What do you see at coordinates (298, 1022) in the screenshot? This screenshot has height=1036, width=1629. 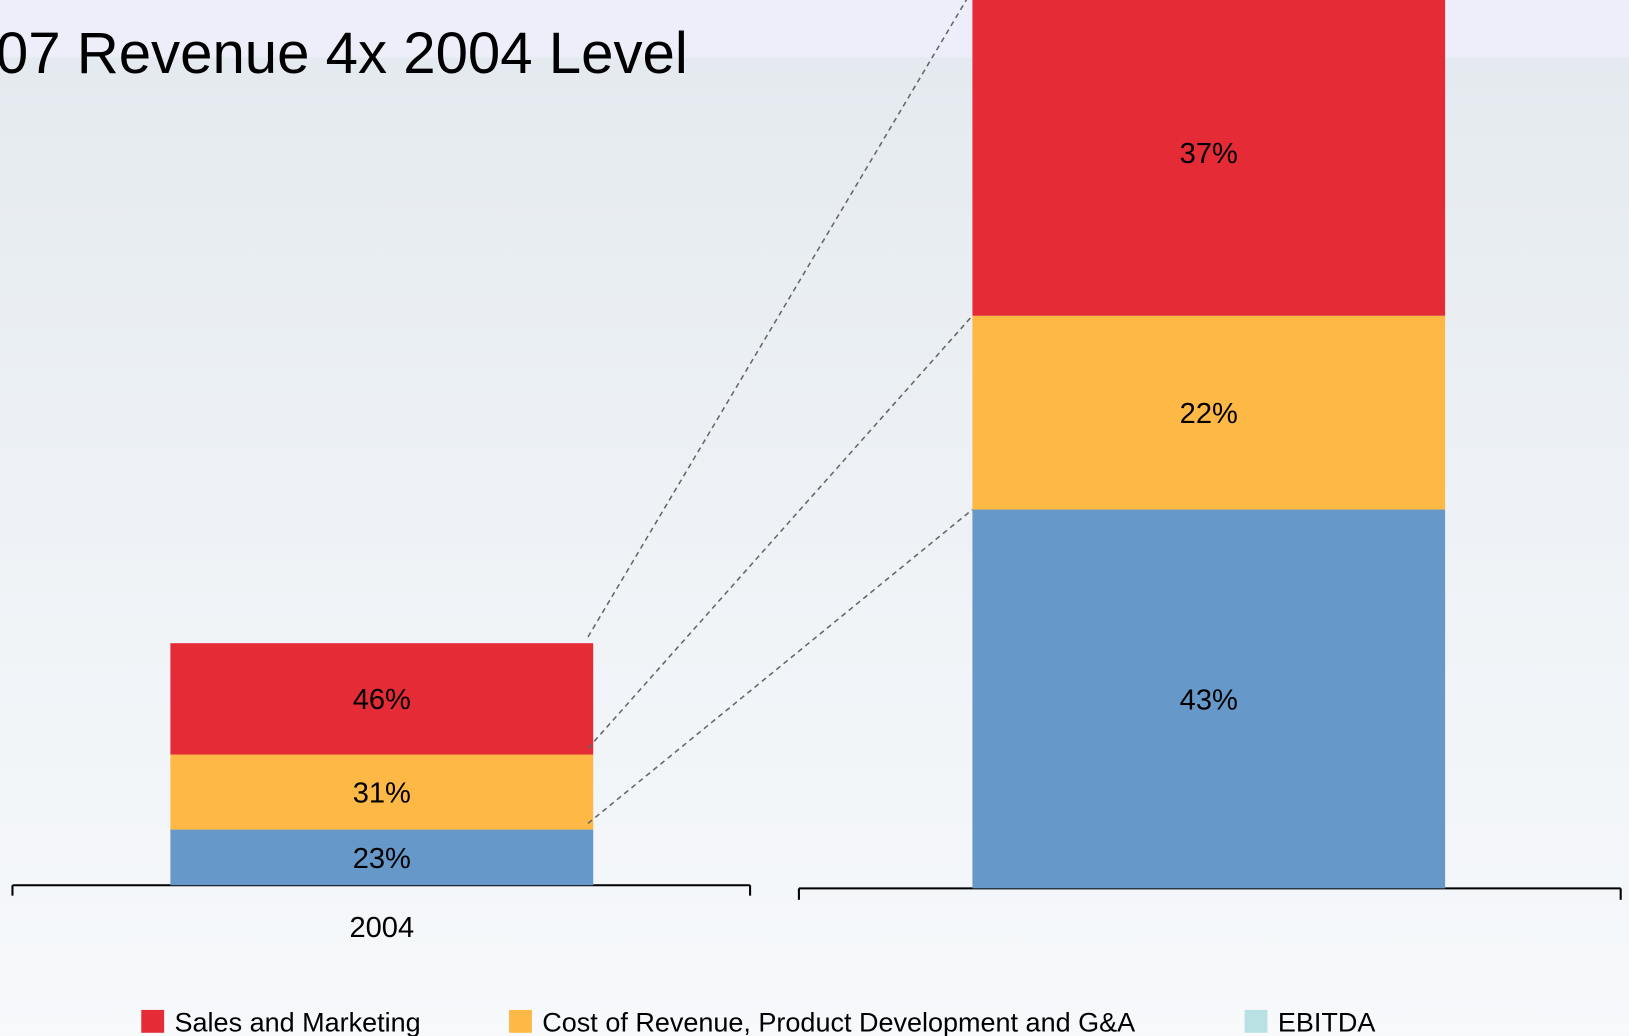 I see `legend-label: Sales and Marketing` at bounding box center [298, 1022].